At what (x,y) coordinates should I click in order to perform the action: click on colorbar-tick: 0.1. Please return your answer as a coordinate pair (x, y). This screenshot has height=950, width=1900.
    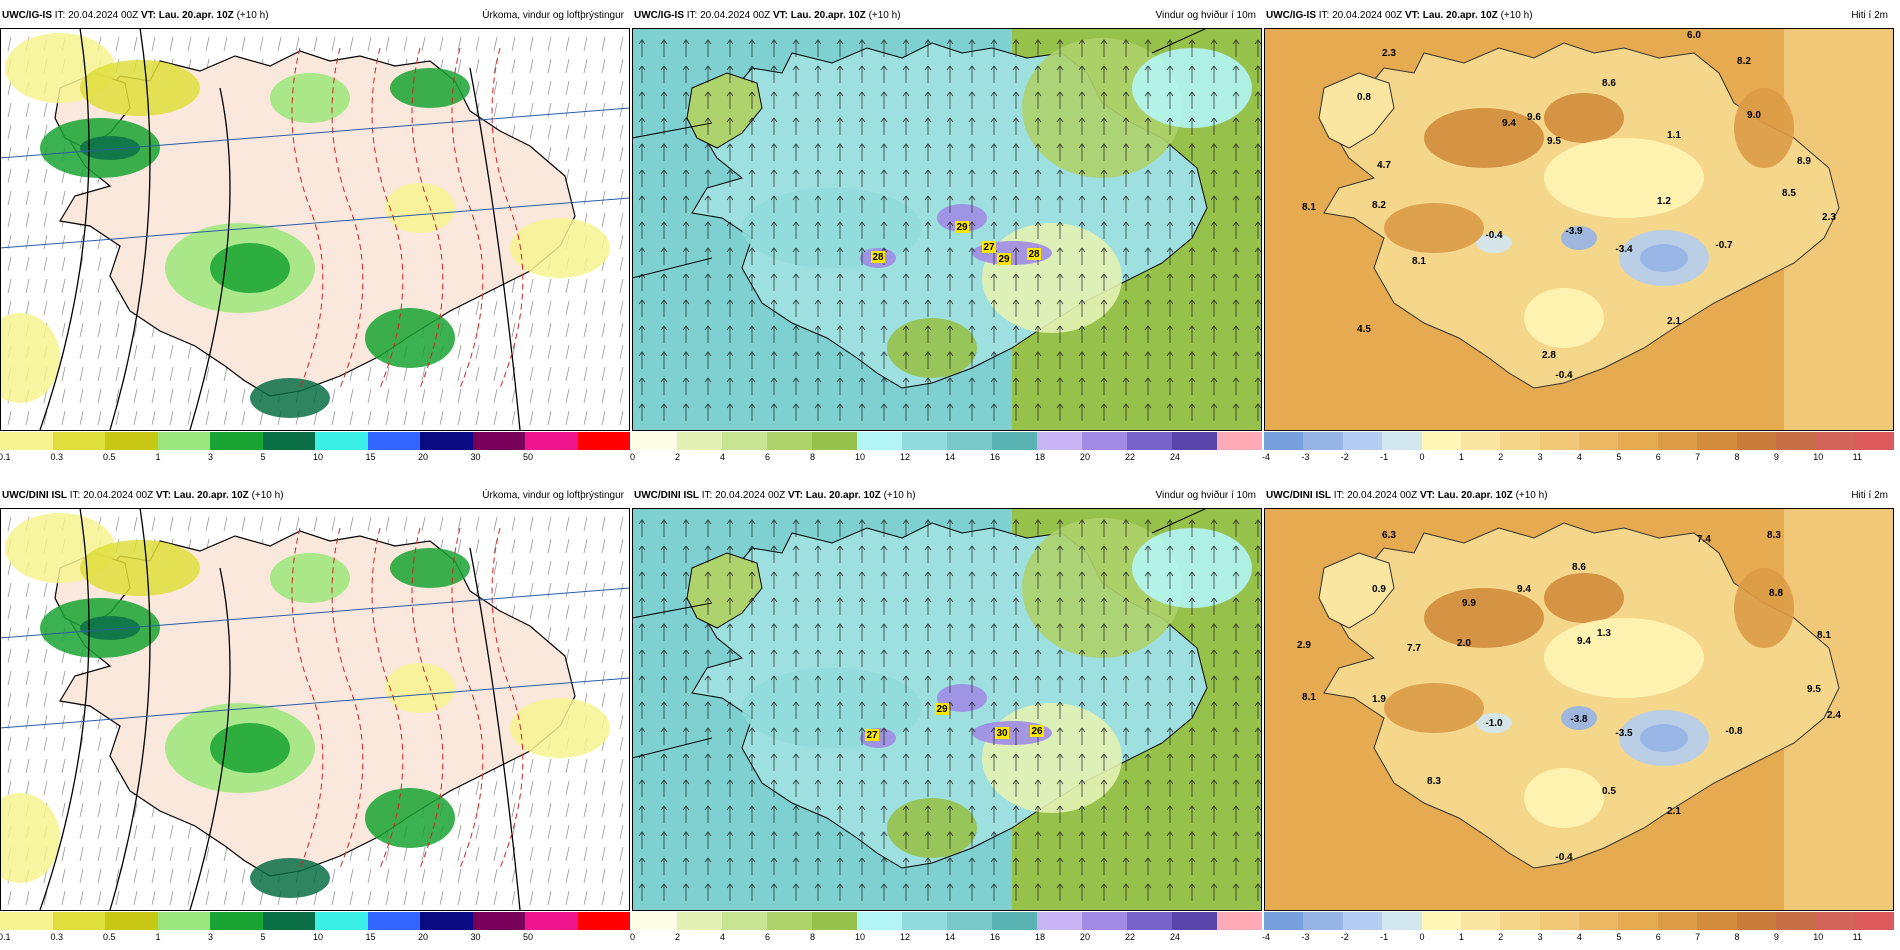
    Looking at the image, I should click on (5, 457).